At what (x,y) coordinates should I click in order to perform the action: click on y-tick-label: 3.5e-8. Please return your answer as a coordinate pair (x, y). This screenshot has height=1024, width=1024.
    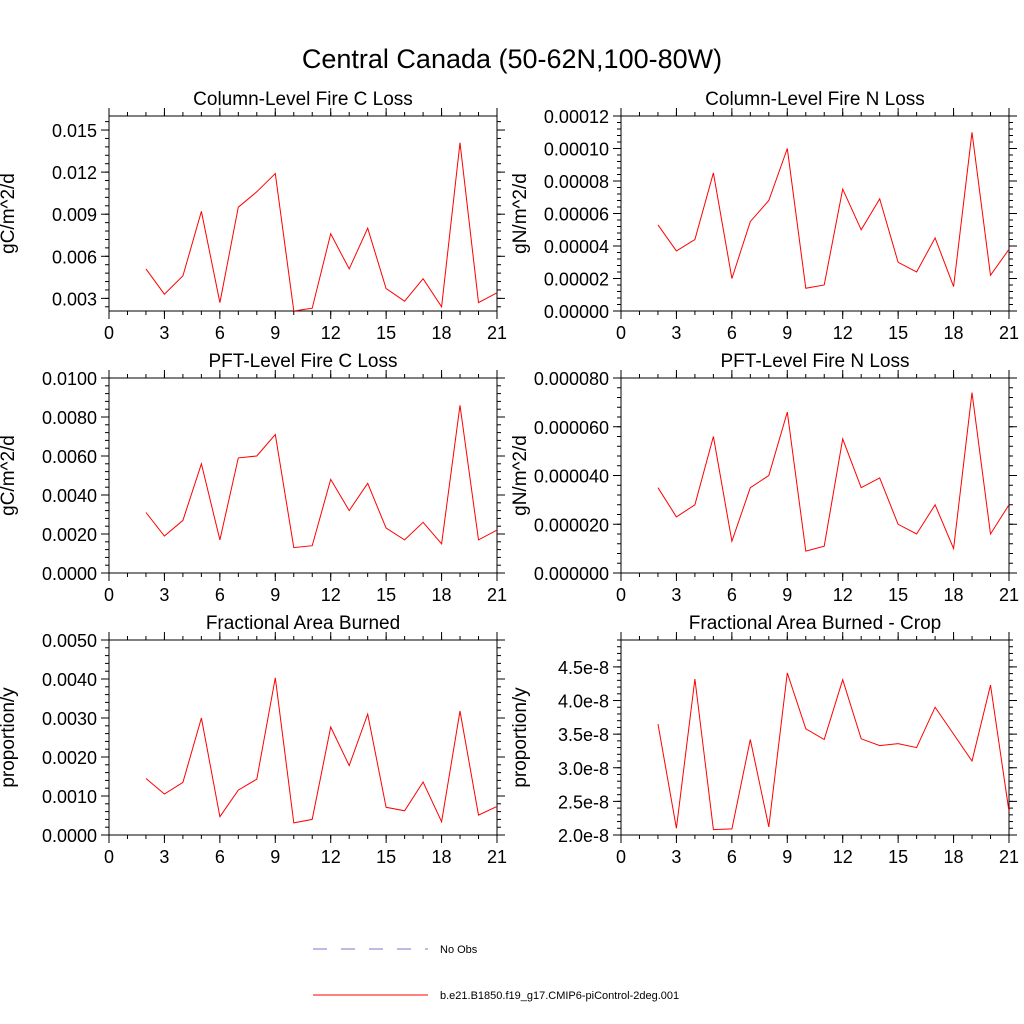
    Looking at the image, I should click on (583, 735).